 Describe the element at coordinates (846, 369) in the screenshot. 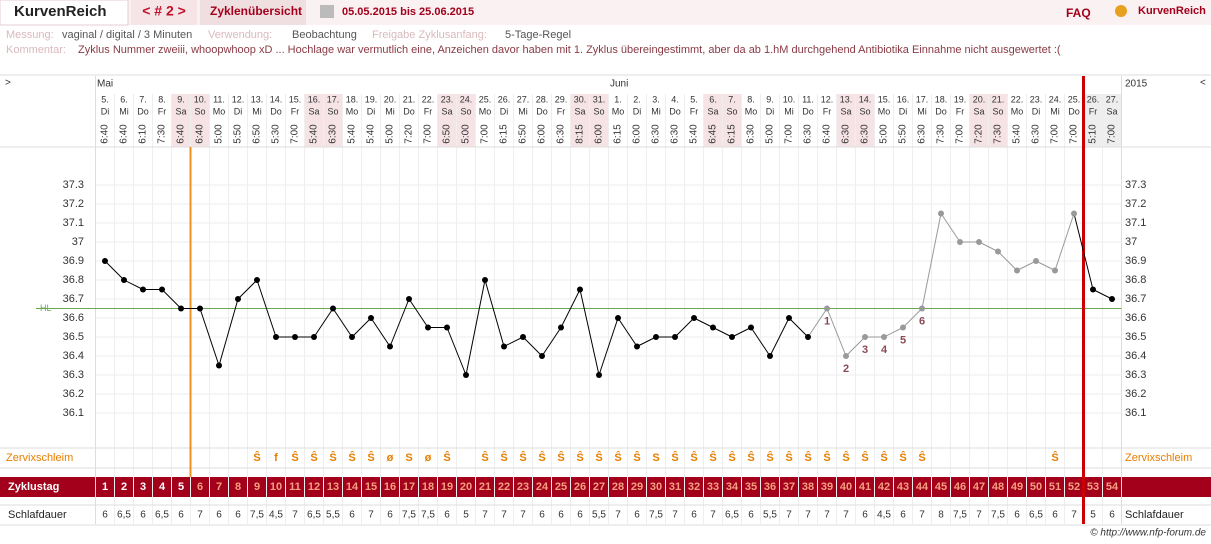

I see `point-label: 2` at that location.